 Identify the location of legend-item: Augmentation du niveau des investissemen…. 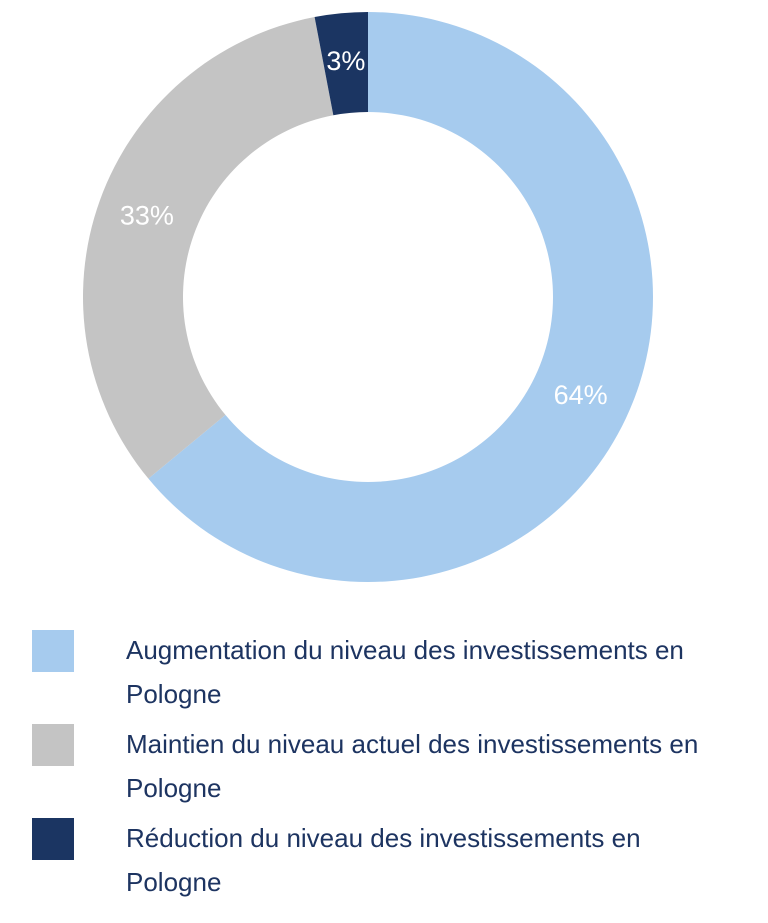
(379, 673).